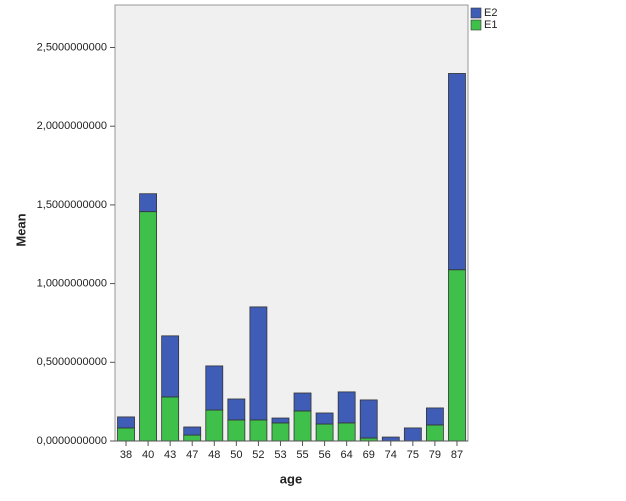 This screenshot has height=501, width=626. Describe the element at coordinates (72, 284) in the screenshot. I see `y-tick-label: 1,0000000000` at that location.